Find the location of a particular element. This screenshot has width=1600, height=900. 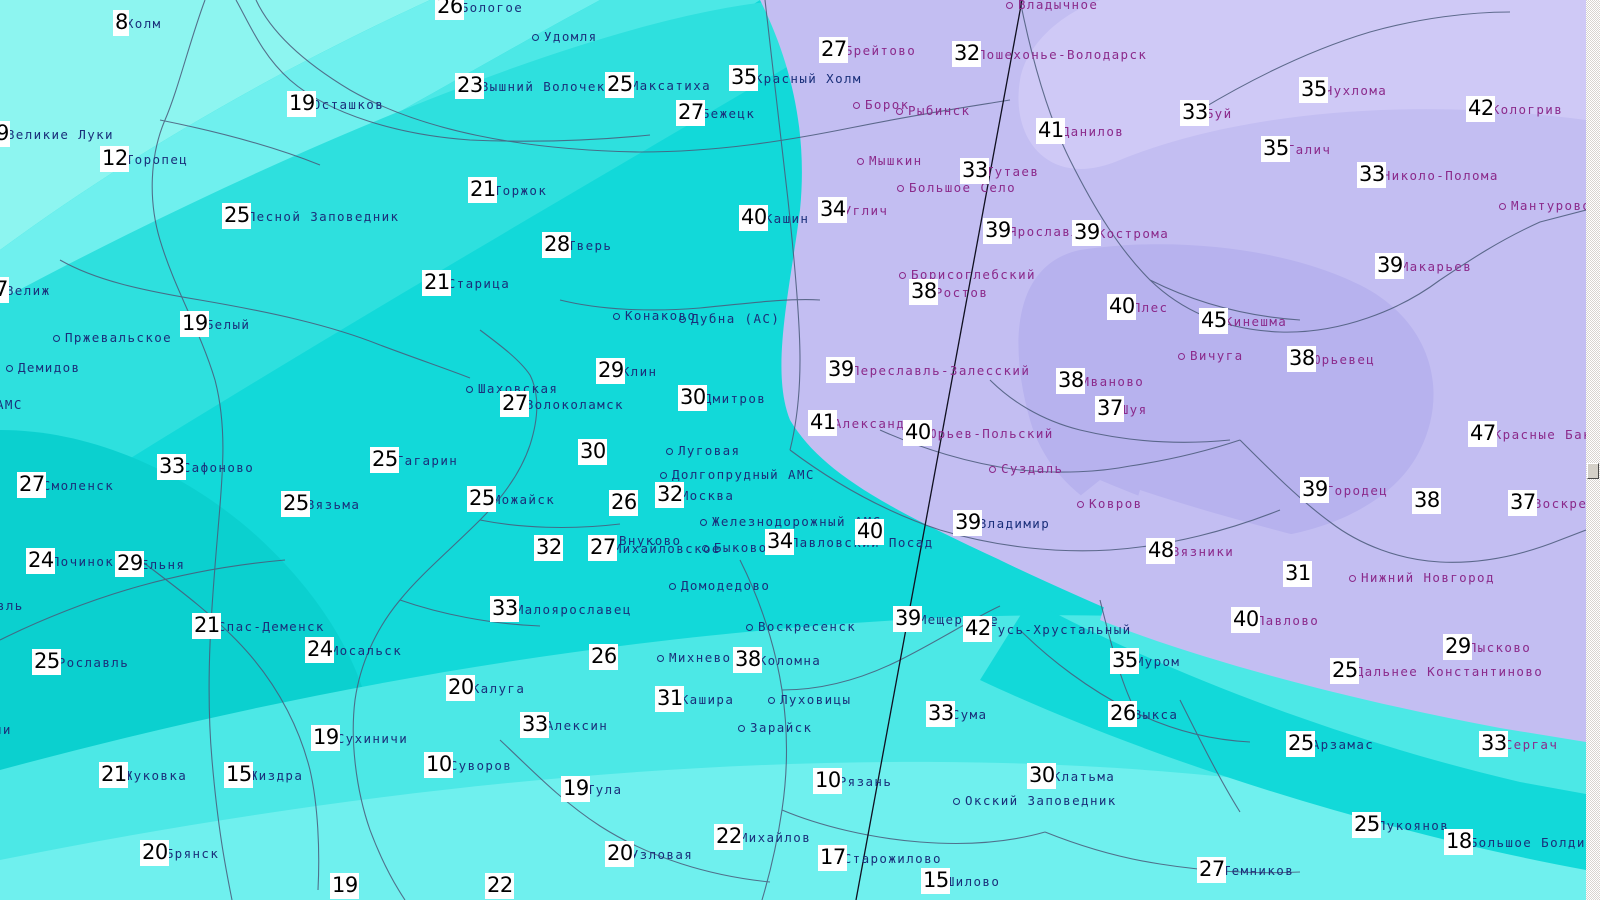

station-label: 33 Сума is located at coordinates (956, 714).